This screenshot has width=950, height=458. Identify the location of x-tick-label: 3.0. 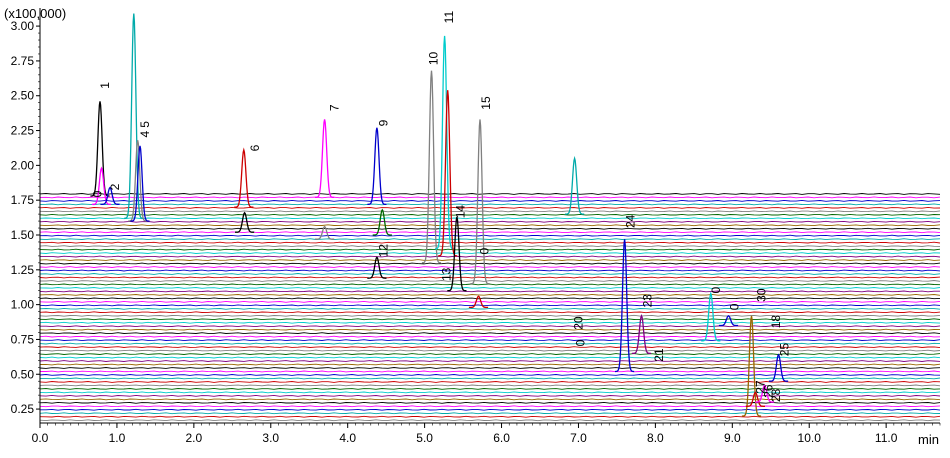
(270, 438).